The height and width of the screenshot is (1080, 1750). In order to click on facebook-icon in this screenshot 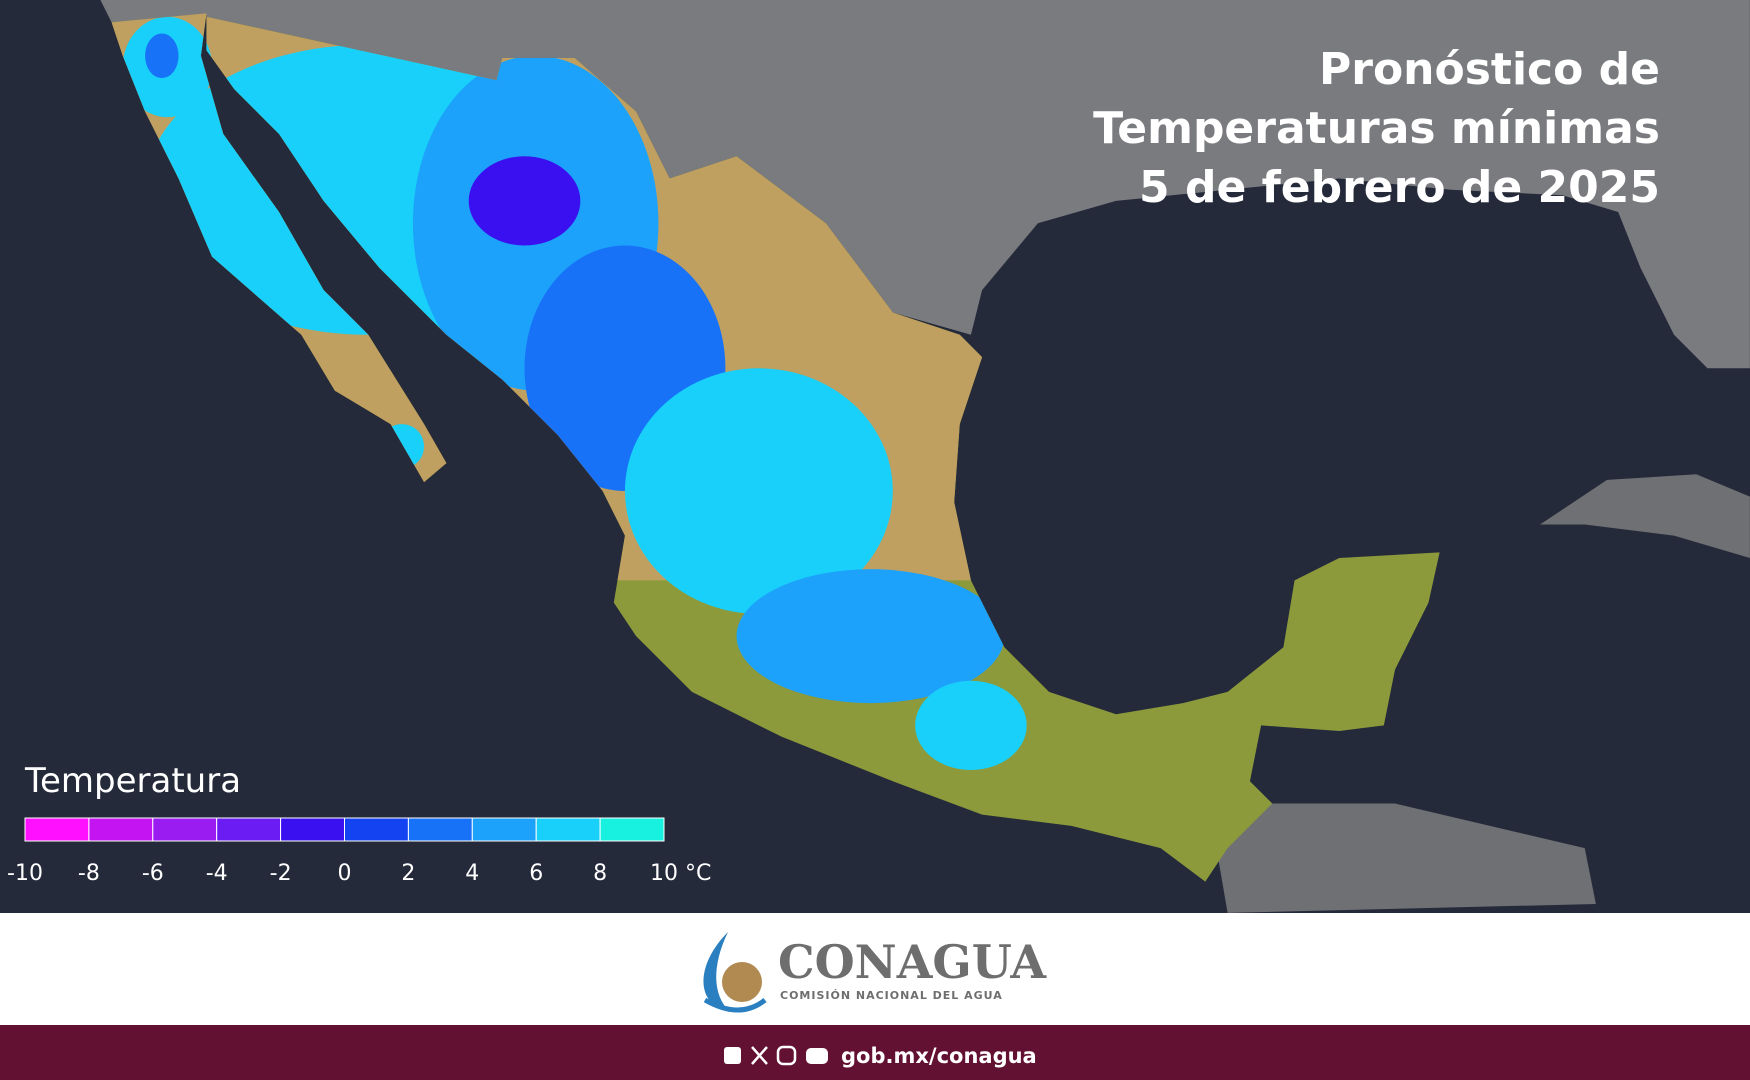, I will do `click(732, 1055)`.